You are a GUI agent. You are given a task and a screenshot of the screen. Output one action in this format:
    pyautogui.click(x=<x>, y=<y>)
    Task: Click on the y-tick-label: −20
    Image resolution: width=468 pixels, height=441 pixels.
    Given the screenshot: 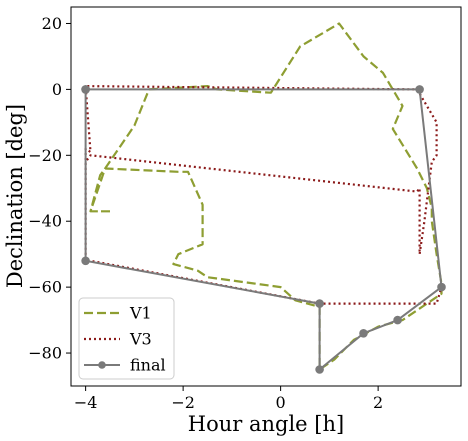 What is the action you would take?
    pyautogui.click(x=45, y=155)
    